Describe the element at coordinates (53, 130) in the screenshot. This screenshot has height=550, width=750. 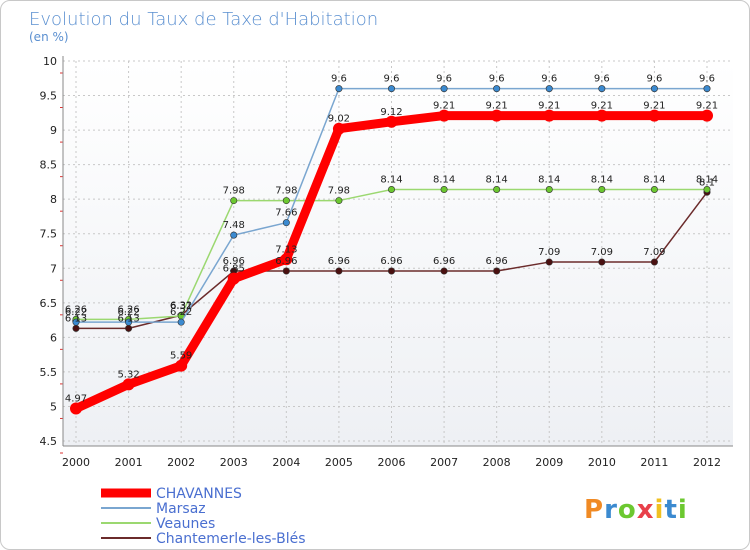
I see `y-tick-label: 9` at that location.